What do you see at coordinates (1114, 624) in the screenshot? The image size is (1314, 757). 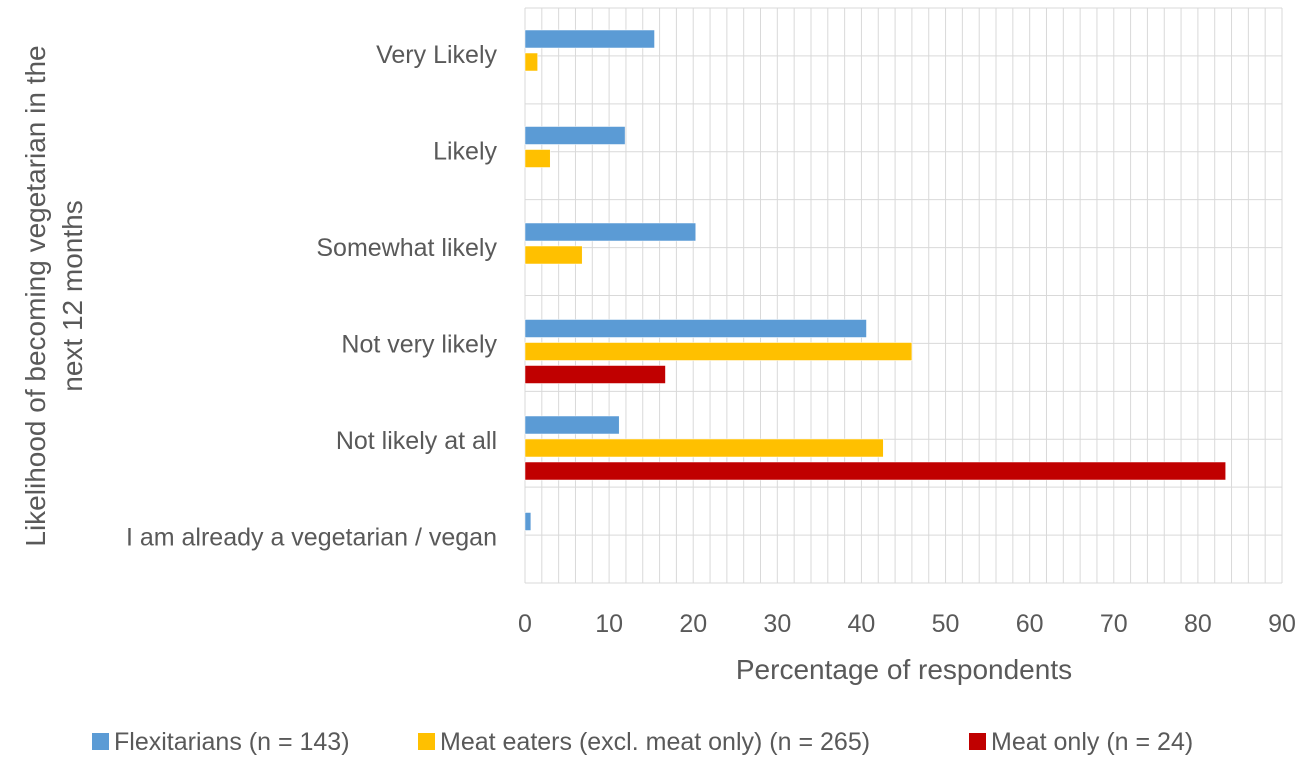 I see `x-tick-label: 70` at bounding box center [1114, 624].